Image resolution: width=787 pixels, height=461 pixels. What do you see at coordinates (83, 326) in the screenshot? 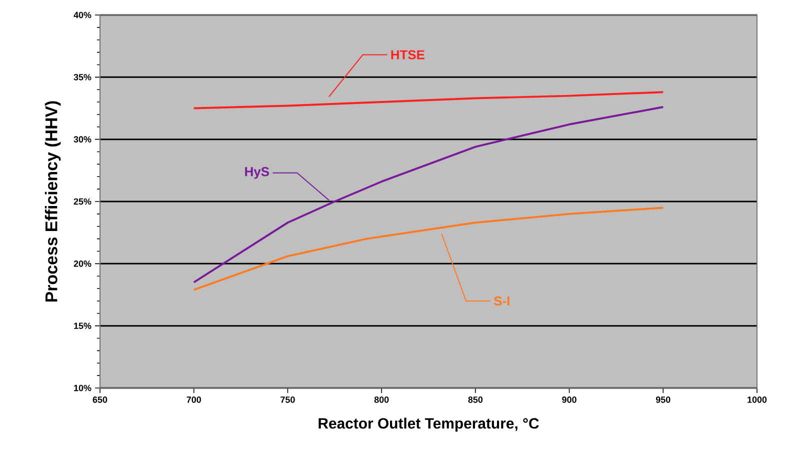
I see `y-tick-label: 15%` at bounding box center [83, 326].